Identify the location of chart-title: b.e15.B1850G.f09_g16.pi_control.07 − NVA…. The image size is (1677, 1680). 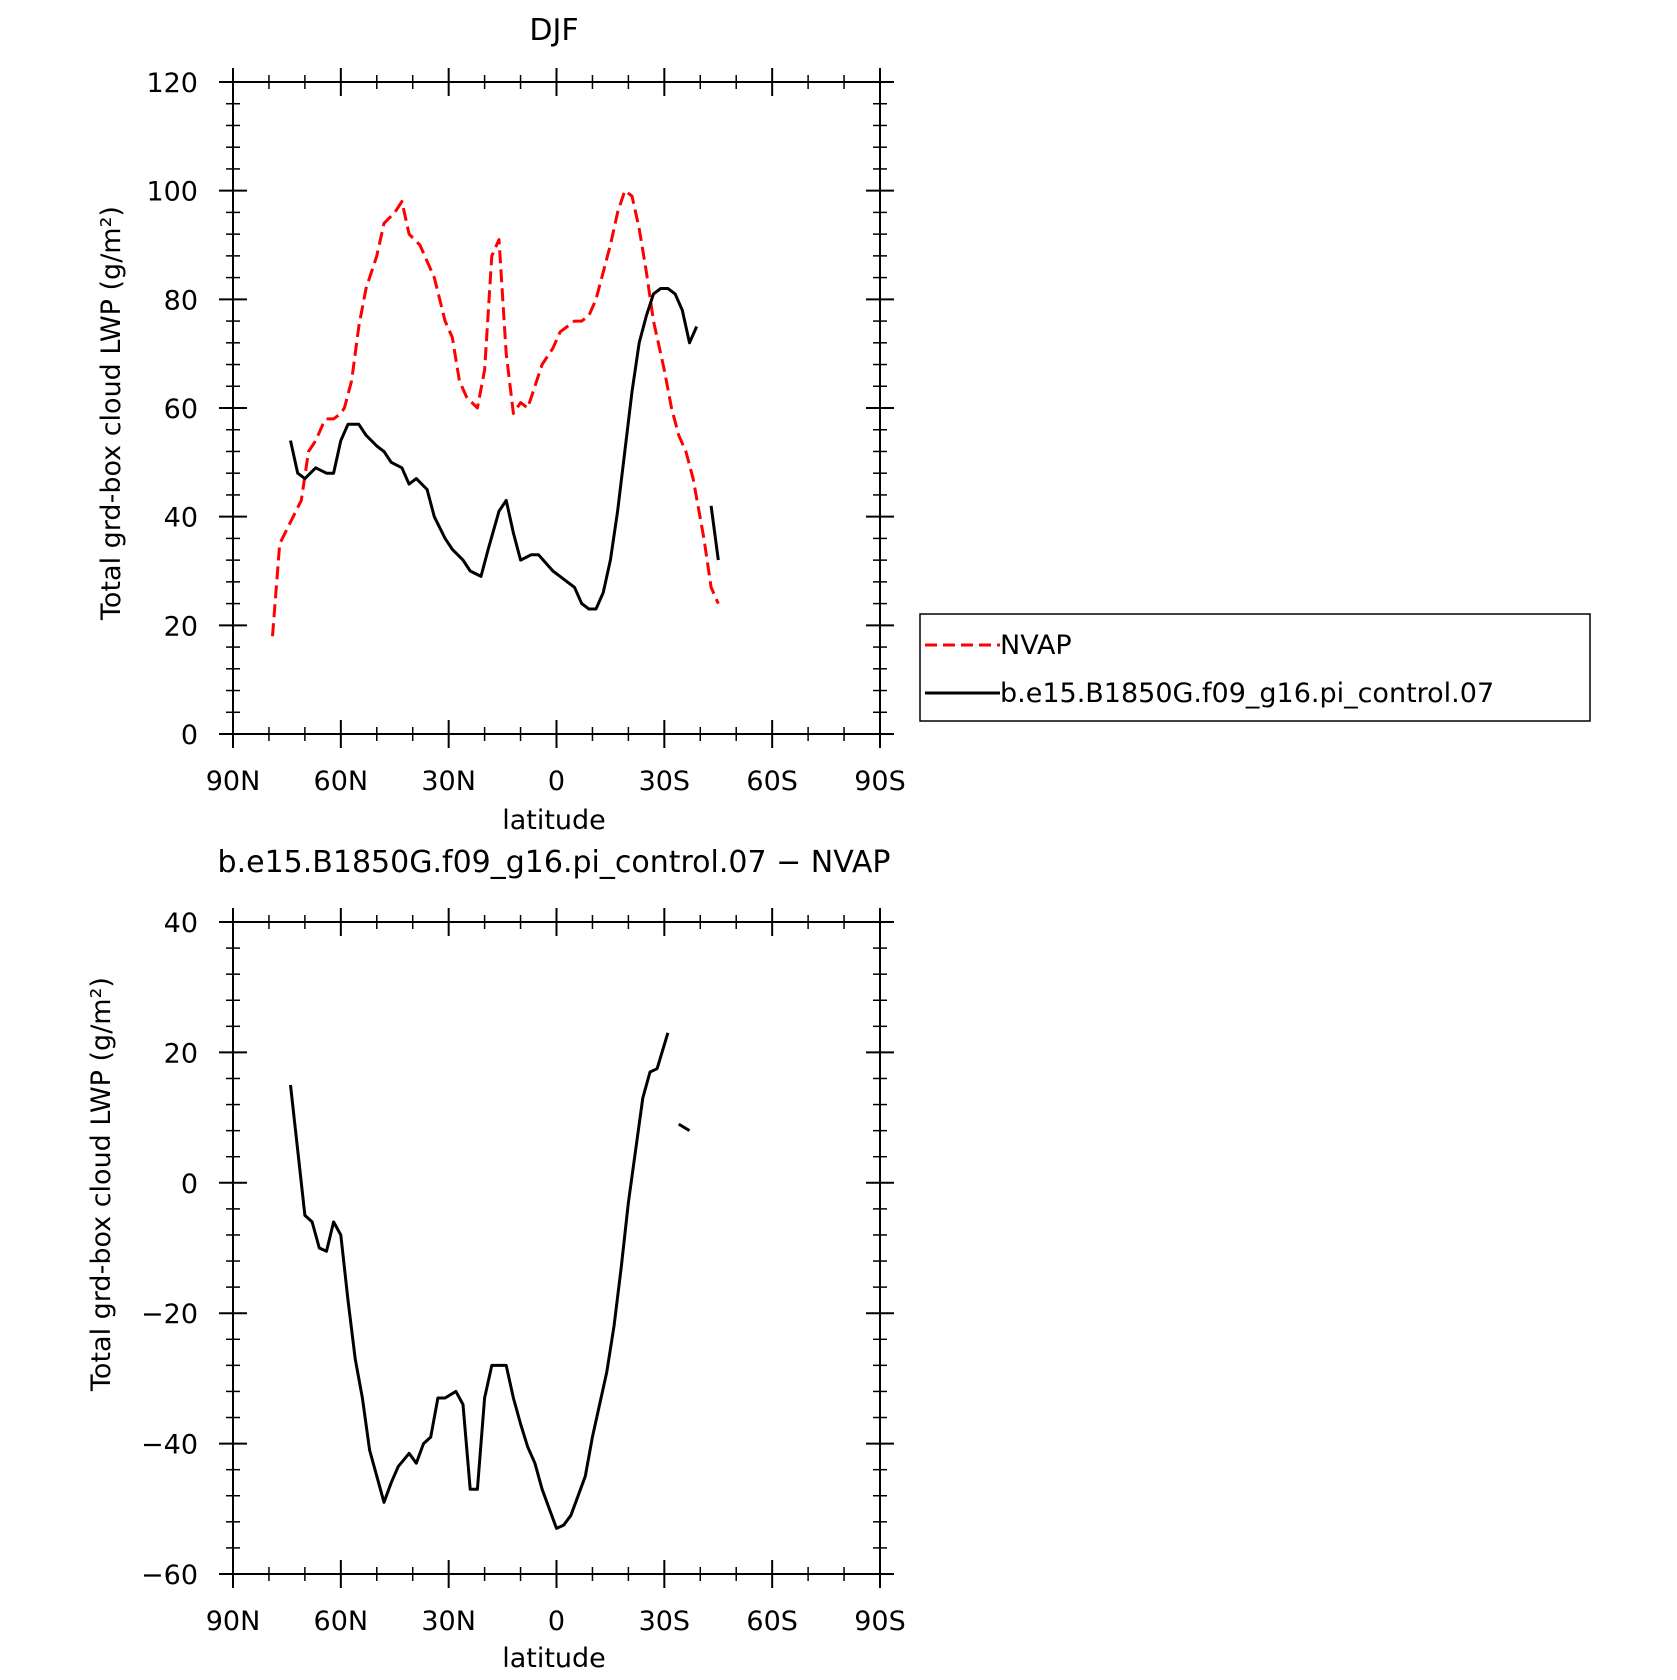
(554, 862).